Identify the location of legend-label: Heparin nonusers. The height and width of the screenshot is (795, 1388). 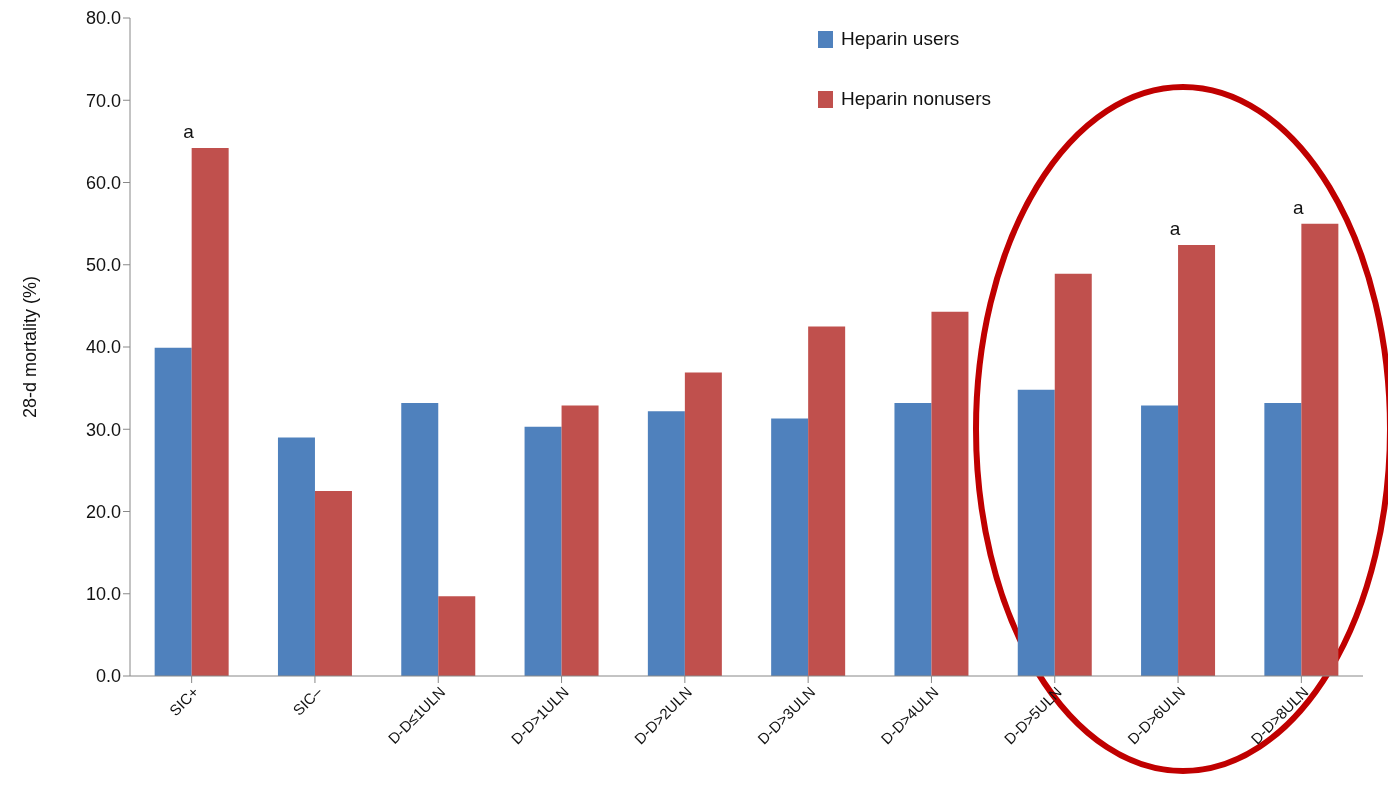
(916, 99).